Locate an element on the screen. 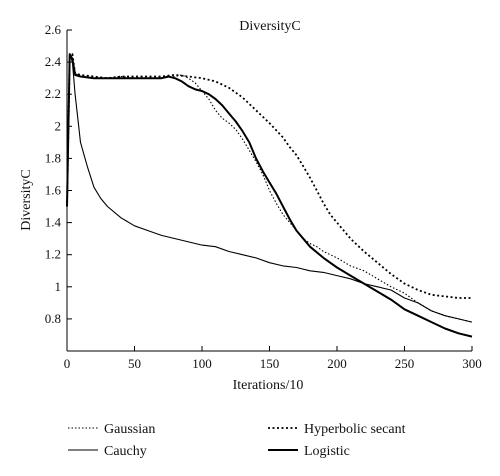 This screenshot has height=476, width=500. chart-title: DiversityC is located at coordinates (269, 26).